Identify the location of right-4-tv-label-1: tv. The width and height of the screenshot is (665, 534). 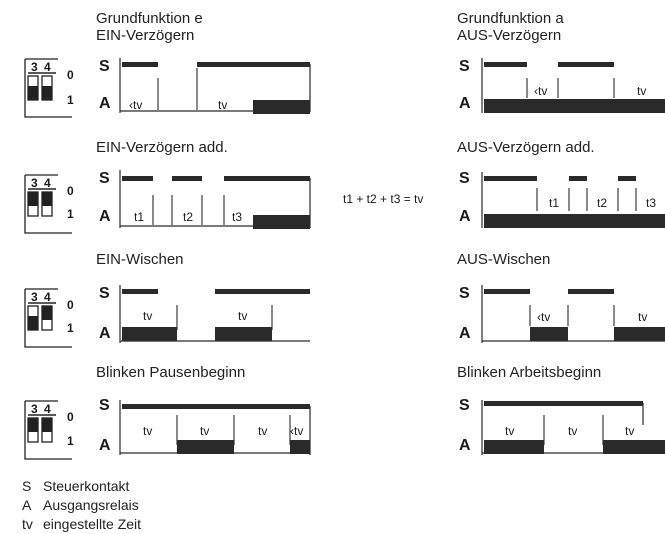
(510, 431).